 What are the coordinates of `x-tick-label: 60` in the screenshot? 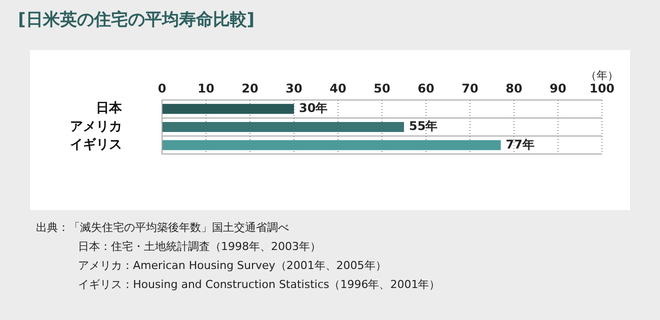 It's located at (426, 89).